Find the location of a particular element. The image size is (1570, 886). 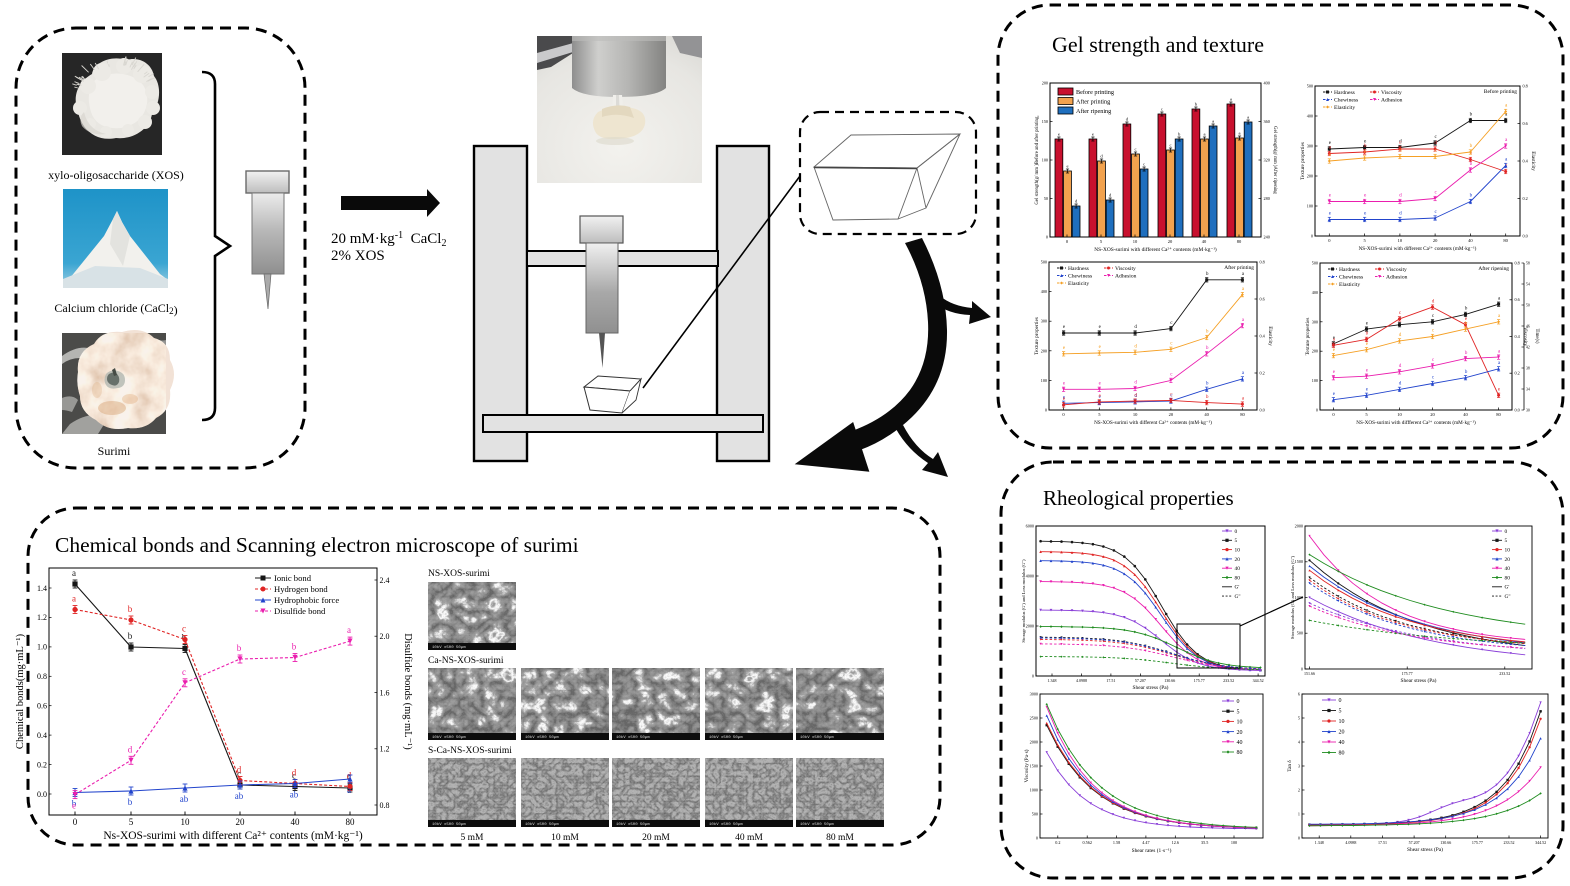

svg-text: Hardness is located at coordinates (1344, 93).